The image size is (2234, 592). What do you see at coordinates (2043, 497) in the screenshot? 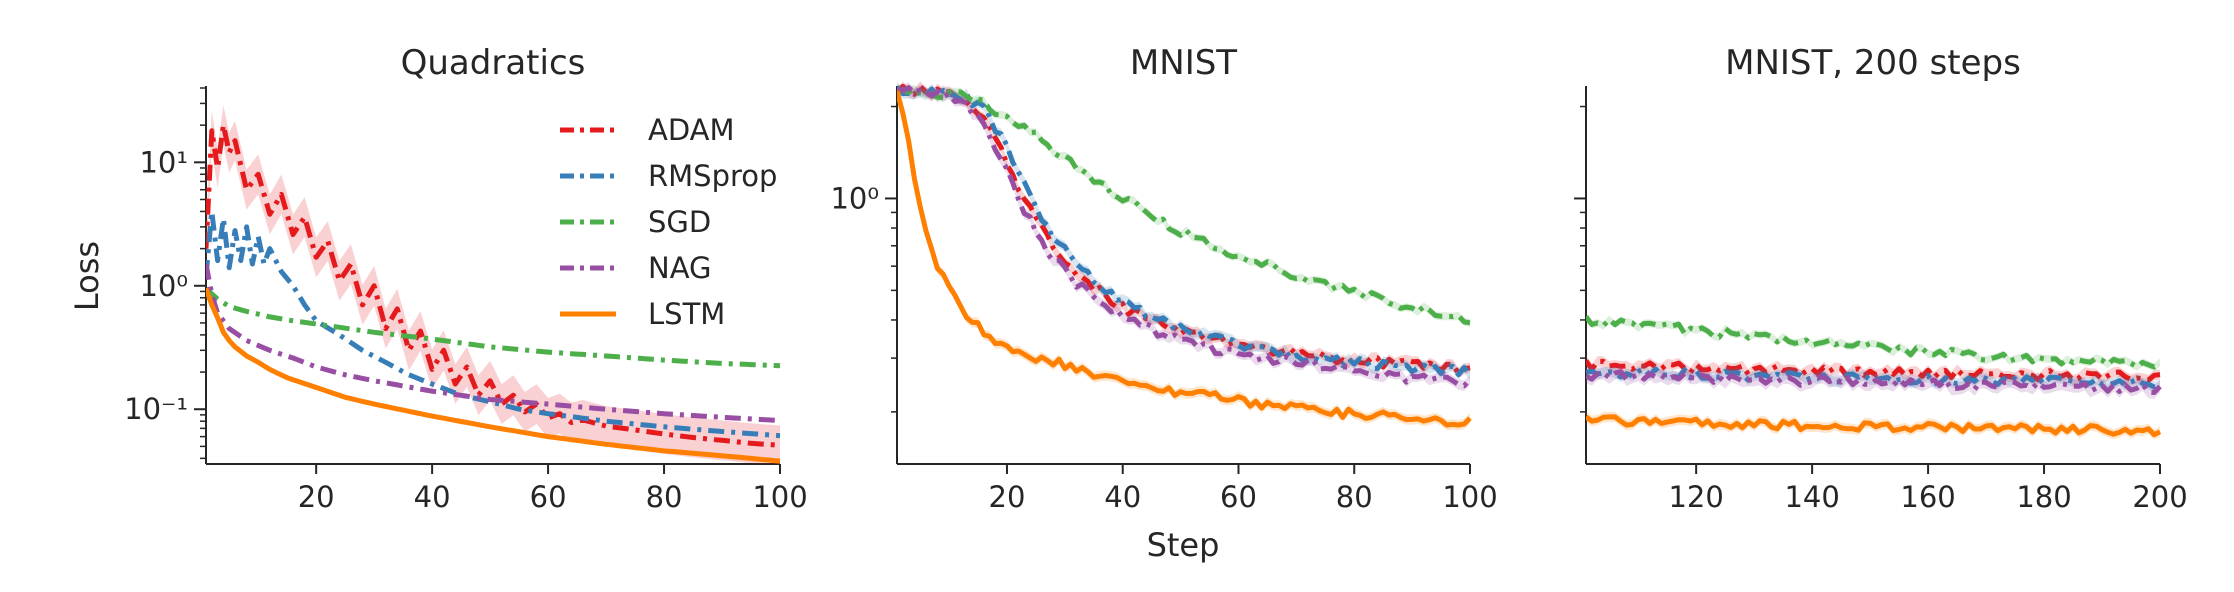
I see `x-tick-label: 180` at bounding box center [2043, 497].